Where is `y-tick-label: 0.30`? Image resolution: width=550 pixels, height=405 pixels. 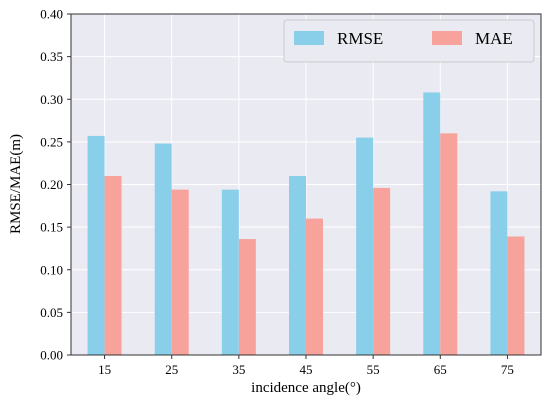 y-tick-label: 0.30 is located at coordinates (51, 99).